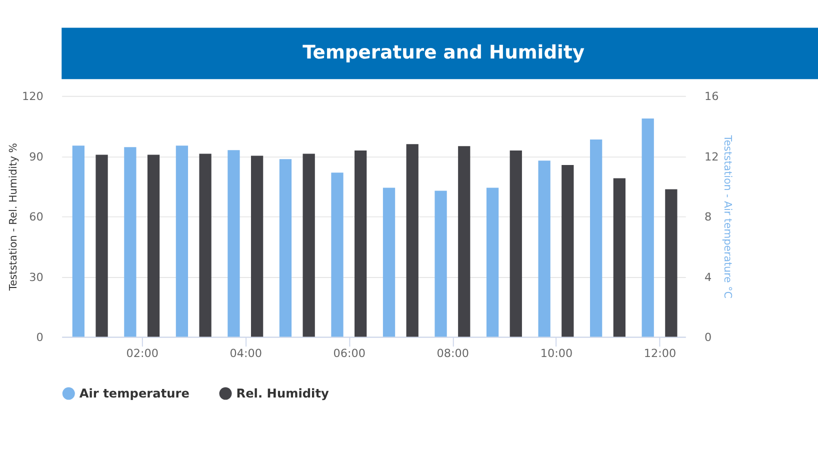  What do you see at coordinates (246, 353) in the screenshot?
I see `x-tick-label: 04:00` at bounding box center [246, 353].